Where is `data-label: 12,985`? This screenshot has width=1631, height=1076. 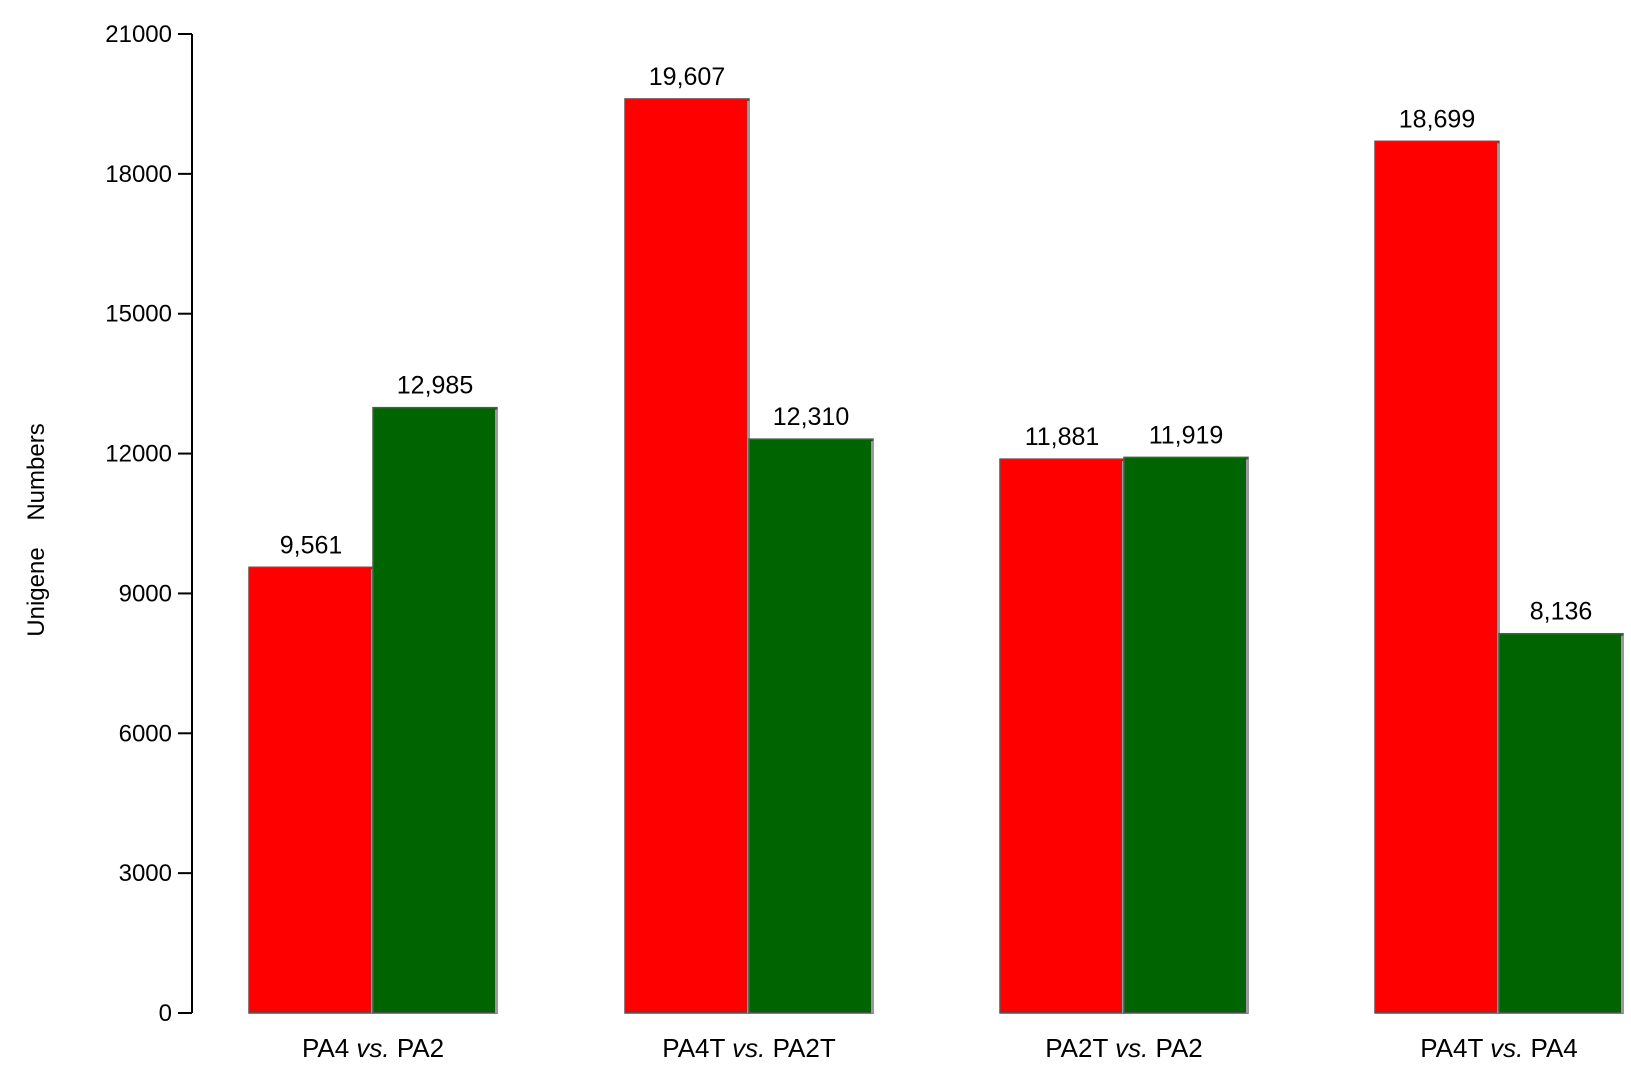 data-label: 12,985 is located at coordinates (435, 386).